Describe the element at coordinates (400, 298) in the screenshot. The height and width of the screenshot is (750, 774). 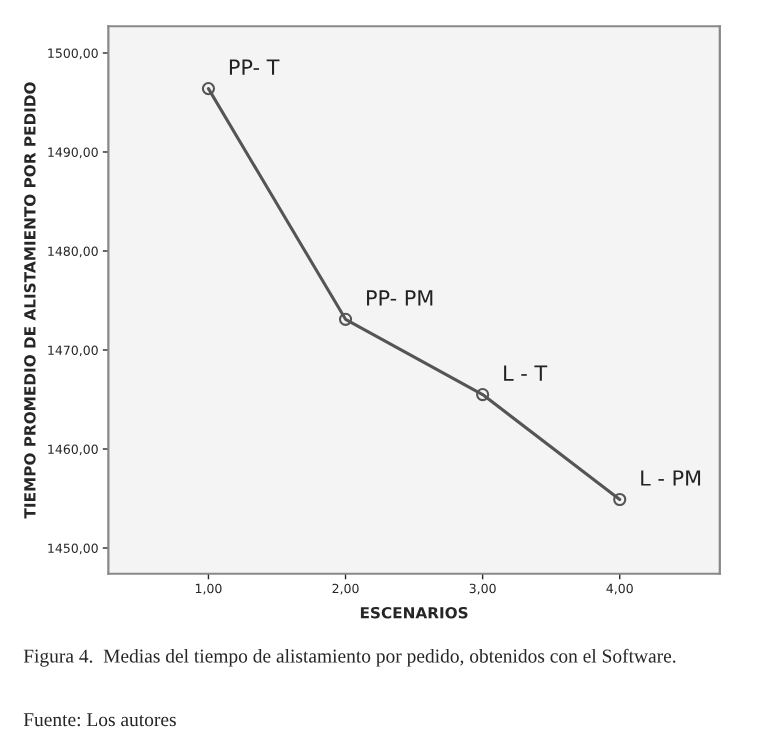
I see `annotation: PP- PM` at that location.